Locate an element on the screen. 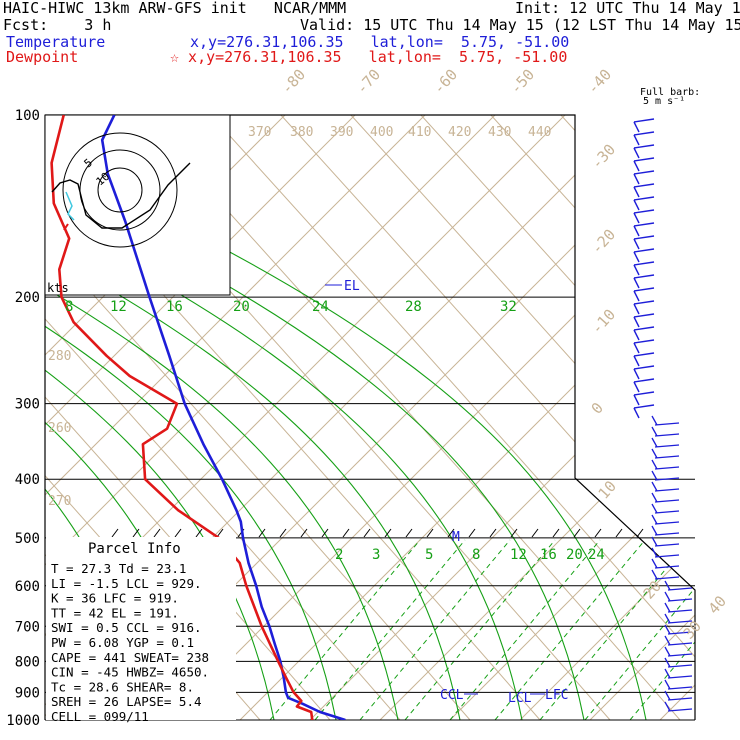 The width and height of the screenshot is (740, 740). parcel-info-row: Tc = 28.6 SHEAR= 8. is located at coordinates (122, 686).